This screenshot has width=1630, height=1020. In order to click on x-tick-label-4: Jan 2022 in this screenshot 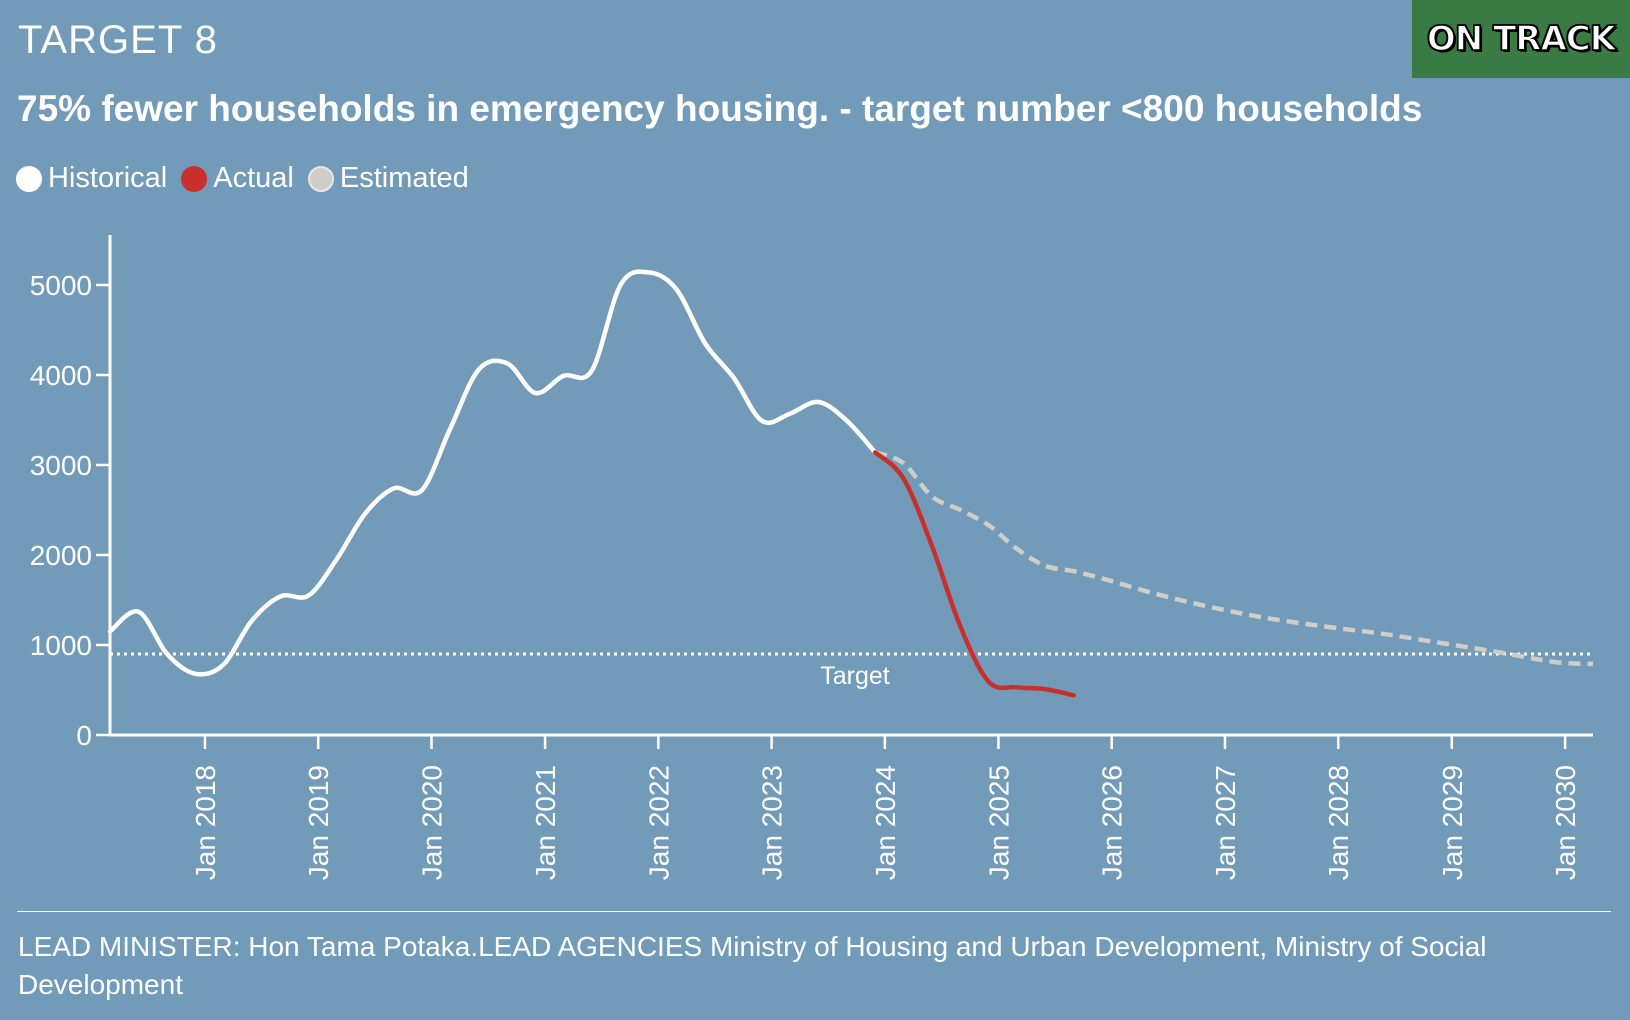, I will do `click(658, 822)`.